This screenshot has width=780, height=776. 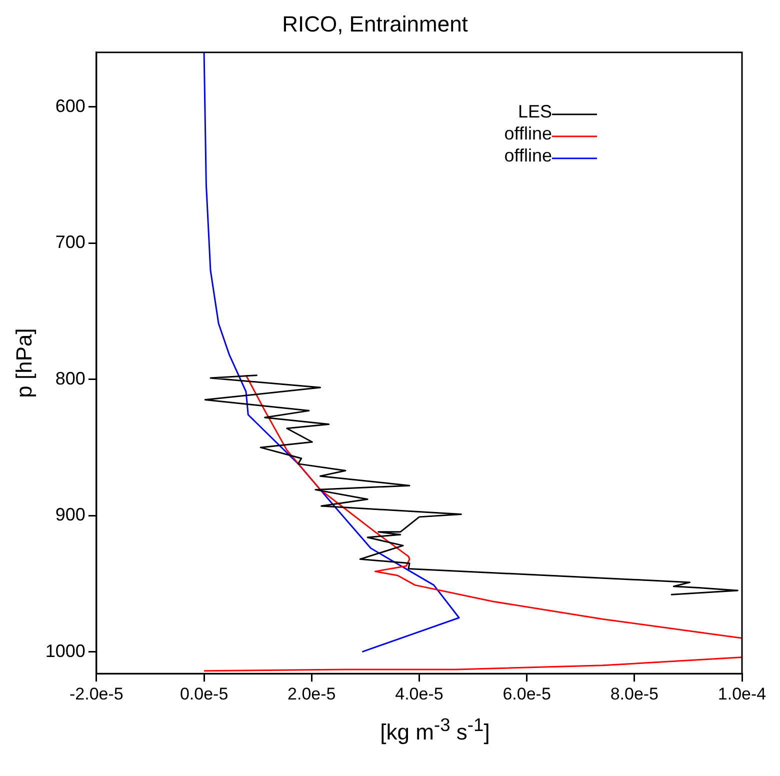 What do you see at coordinates (70, 378) in the screenshot?
I see `y-tick-label: 800` at bounding box center [70, 378].